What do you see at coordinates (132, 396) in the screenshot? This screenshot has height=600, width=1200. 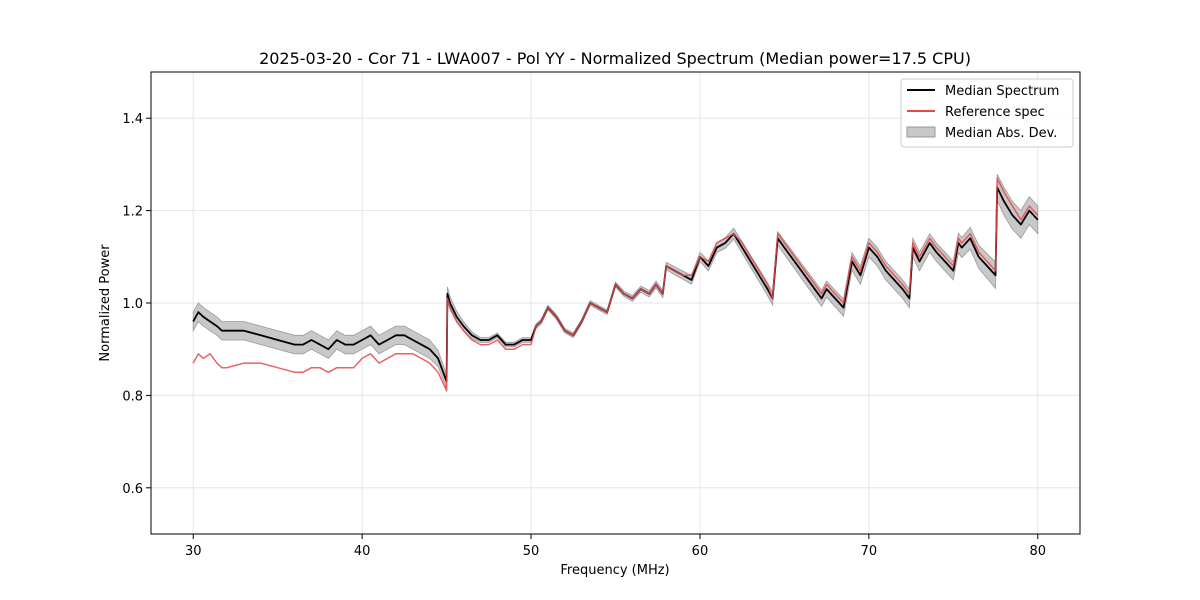 I see `y-tick-label: 0.8` at bounding box center [132, 396].